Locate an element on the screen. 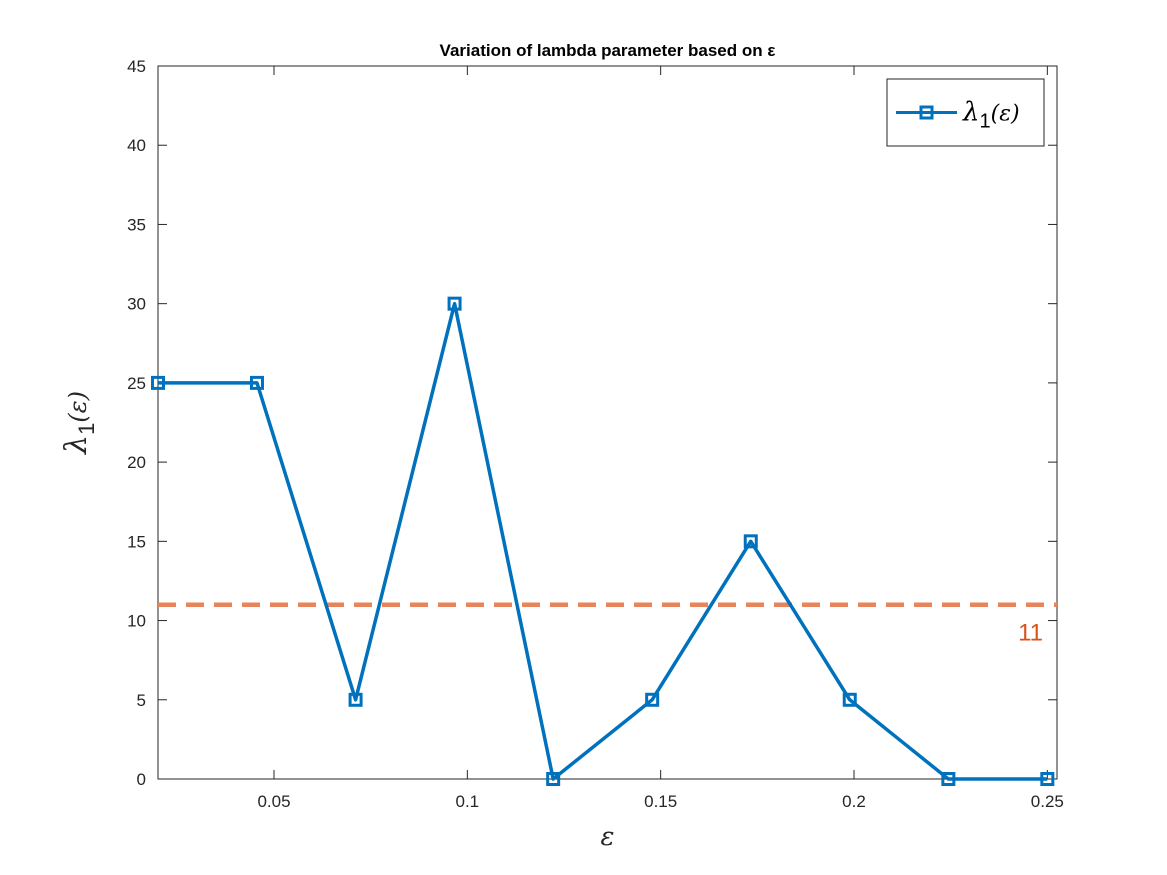 Image resolution: width=1167 pixels, height=875 pixels. legend-box is located at coordinates (965, 112).